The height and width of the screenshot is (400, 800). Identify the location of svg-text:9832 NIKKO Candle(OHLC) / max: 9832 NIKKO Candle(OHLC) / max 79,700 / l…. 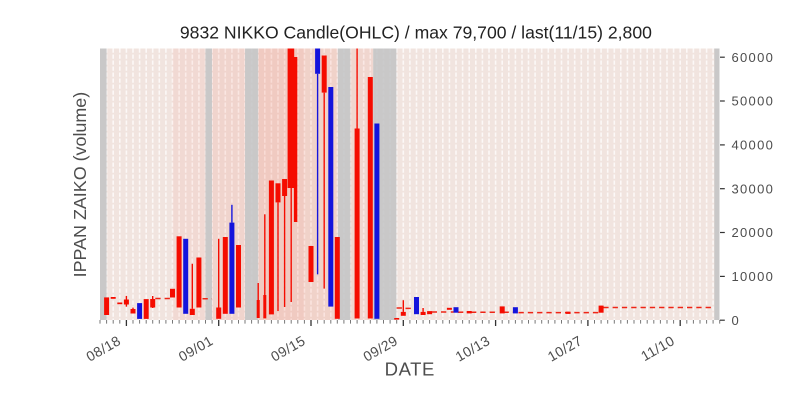
(416, 32).